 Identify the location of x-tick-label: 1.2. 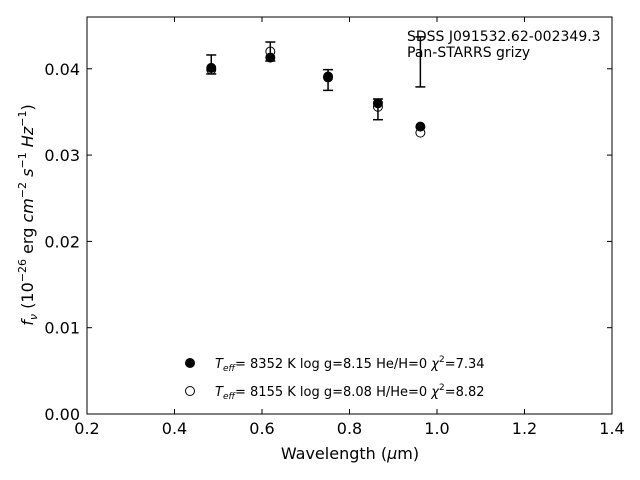
(524, 428).